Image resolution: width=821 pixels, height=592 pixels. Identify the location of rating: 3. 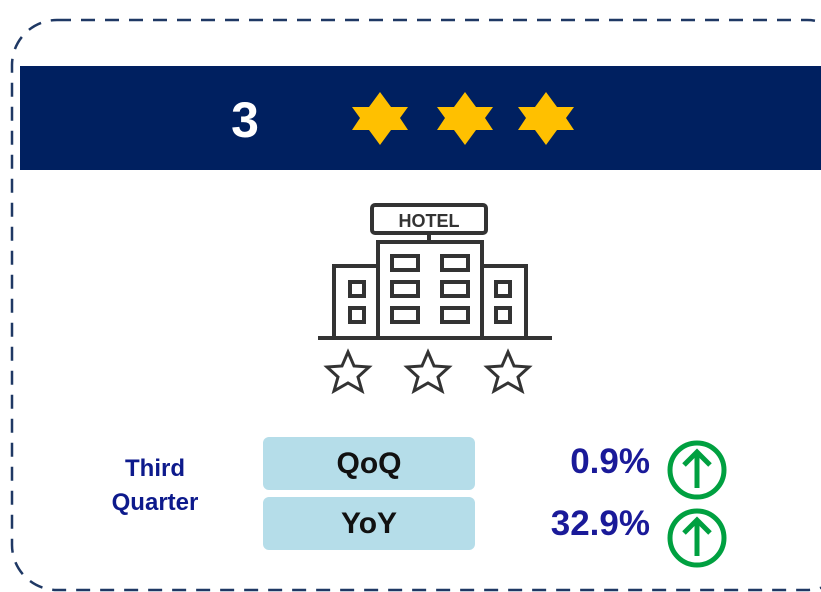
(245, 120).